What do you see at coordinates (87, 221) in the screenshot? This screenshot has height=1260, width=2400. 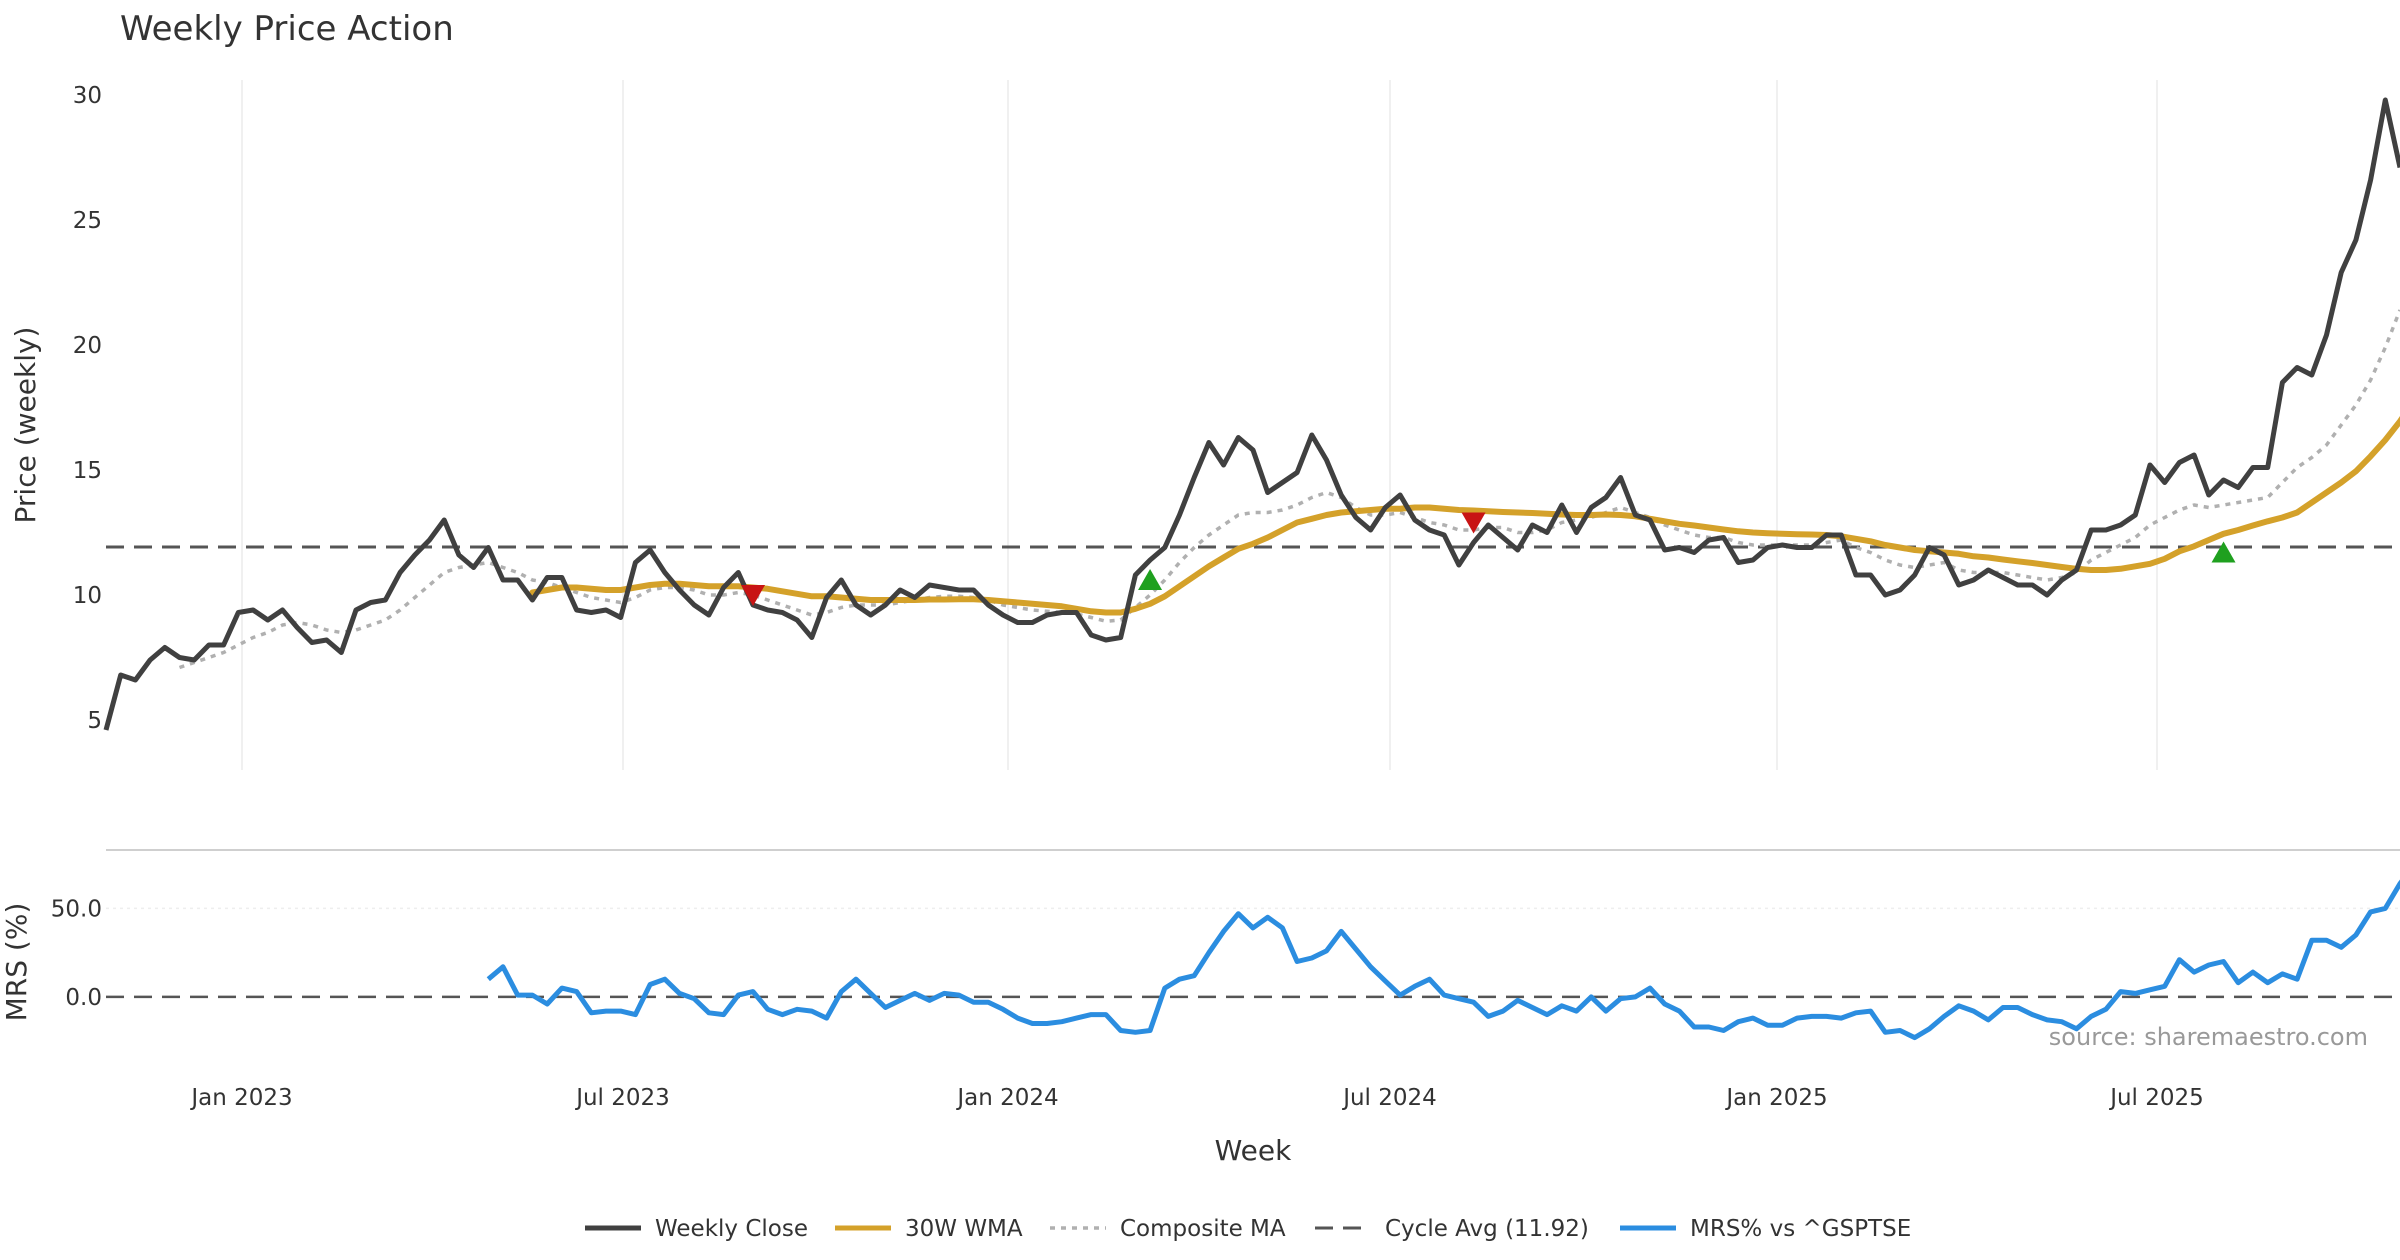 I see `price-y-tick-25: 25` at bounding box center [87, 221].